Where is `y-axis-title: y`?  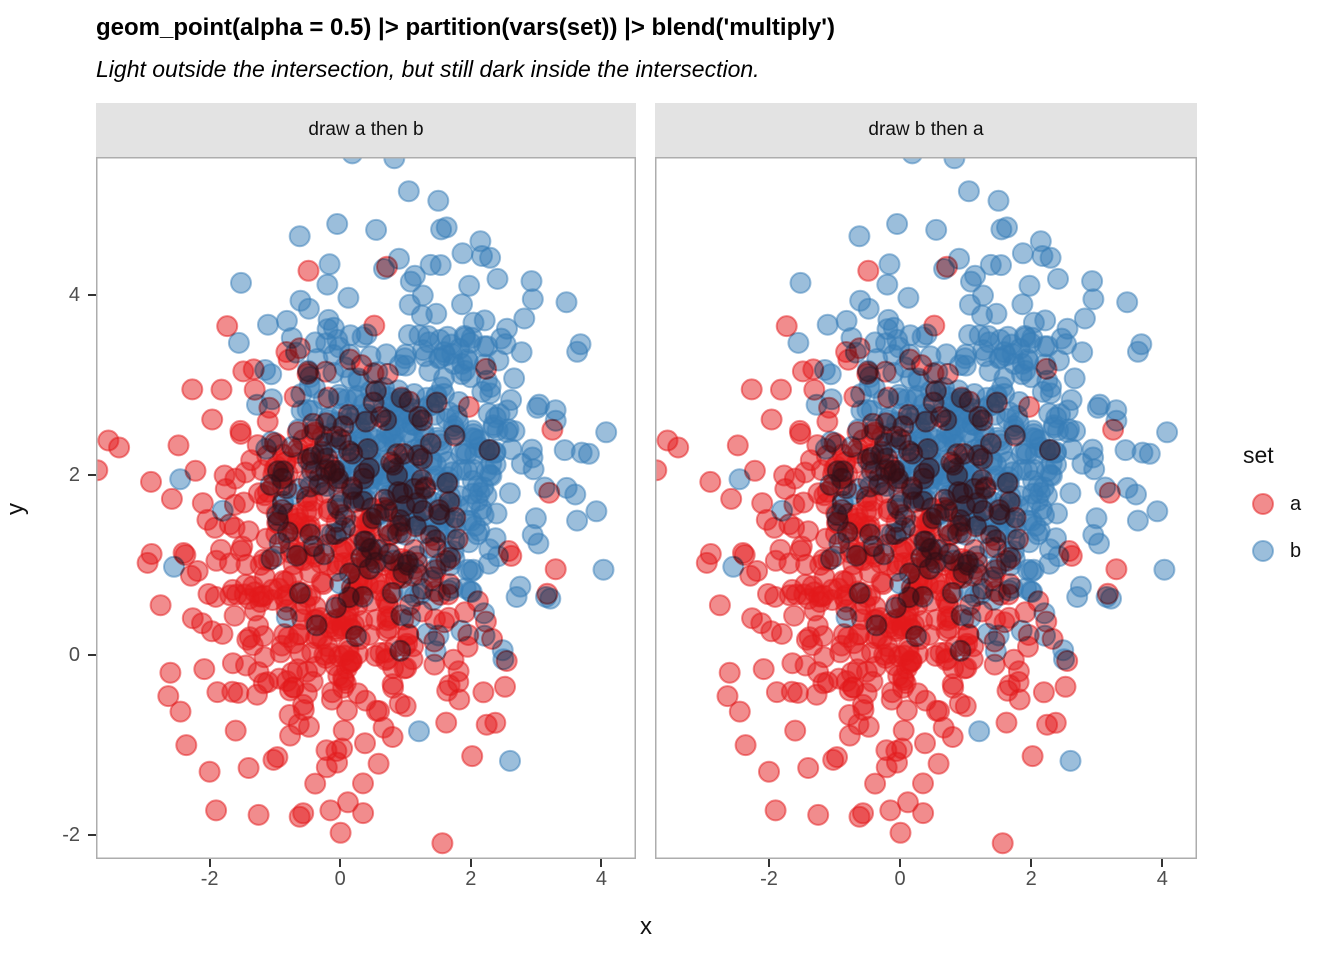 y-axis-title: y is located at coordinates (15, 509).